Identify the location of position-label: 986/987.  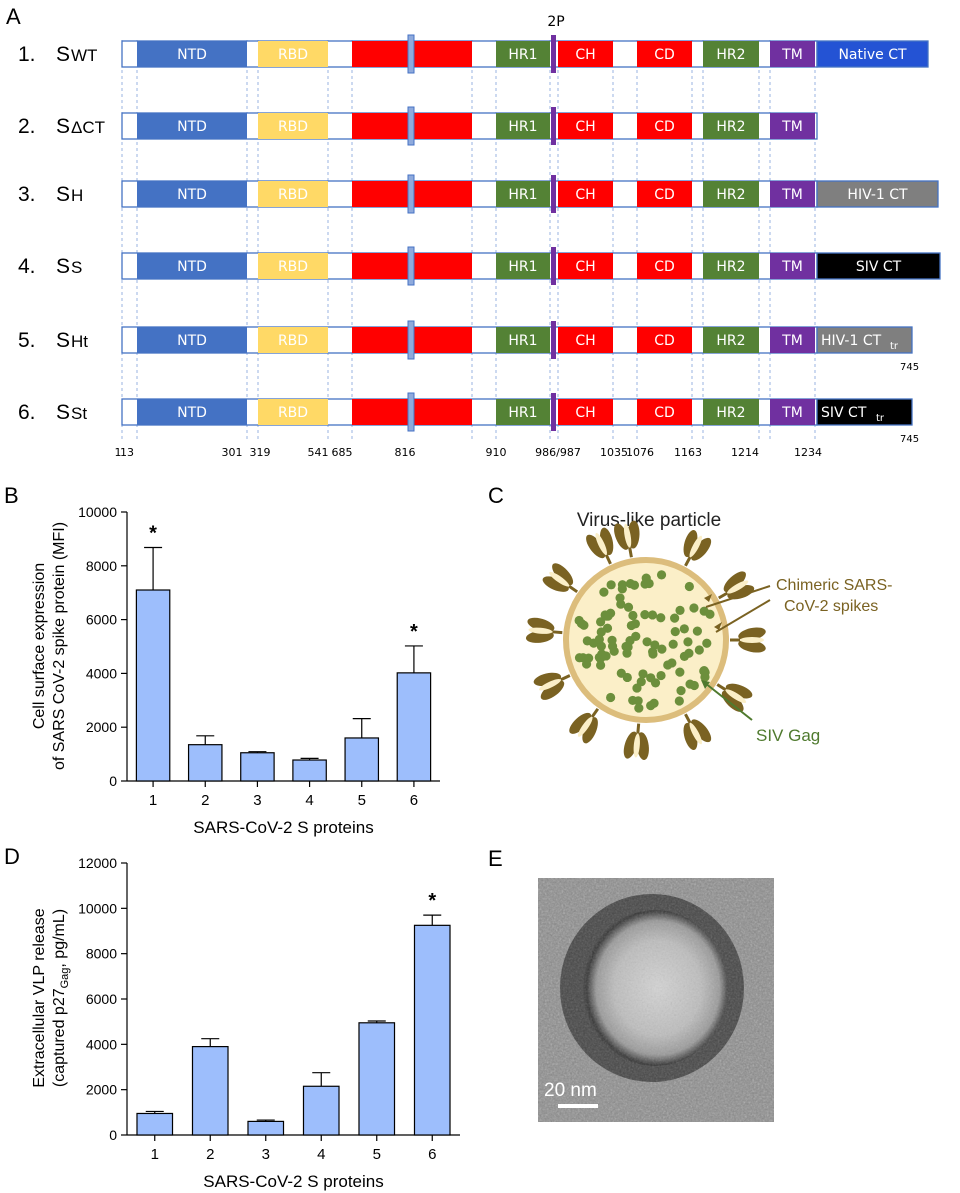
(558, 452).